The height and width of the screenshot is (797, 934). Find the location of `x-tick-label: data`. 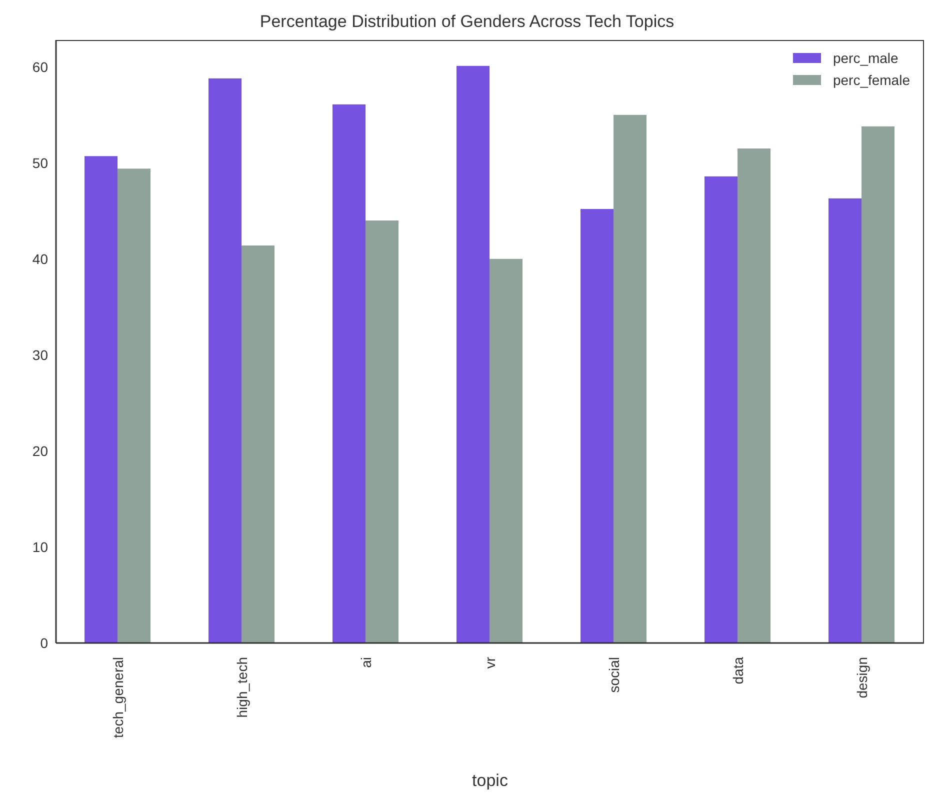

x-tick-label: data is located at coordinates (738, 670).